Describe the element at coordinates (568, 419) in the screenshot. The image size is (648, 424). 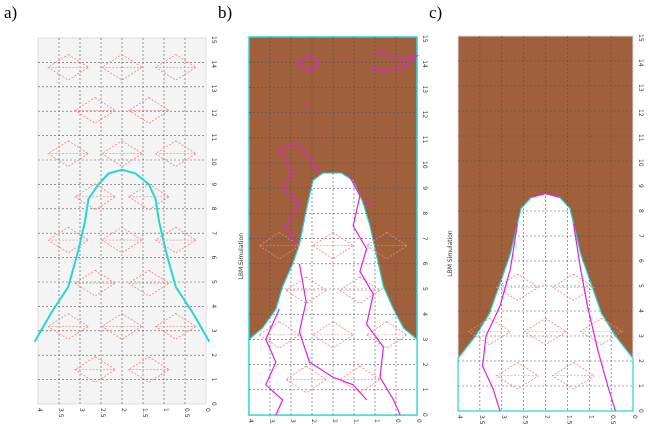
I see `x-tick-label: 1.5` at that location.